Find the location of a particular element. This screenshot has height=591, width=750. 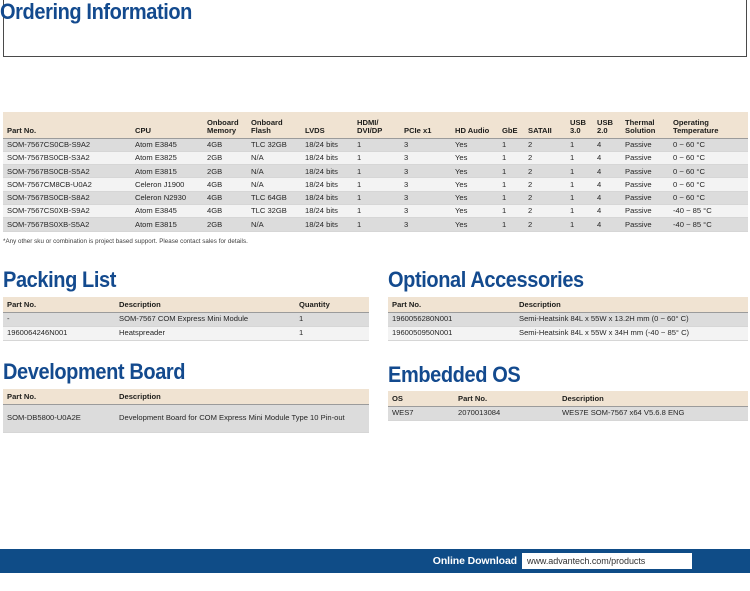

table-cell: WES7E SOM-7567 x64 V5.6.8 ENG is located at coordinates (653, 413).